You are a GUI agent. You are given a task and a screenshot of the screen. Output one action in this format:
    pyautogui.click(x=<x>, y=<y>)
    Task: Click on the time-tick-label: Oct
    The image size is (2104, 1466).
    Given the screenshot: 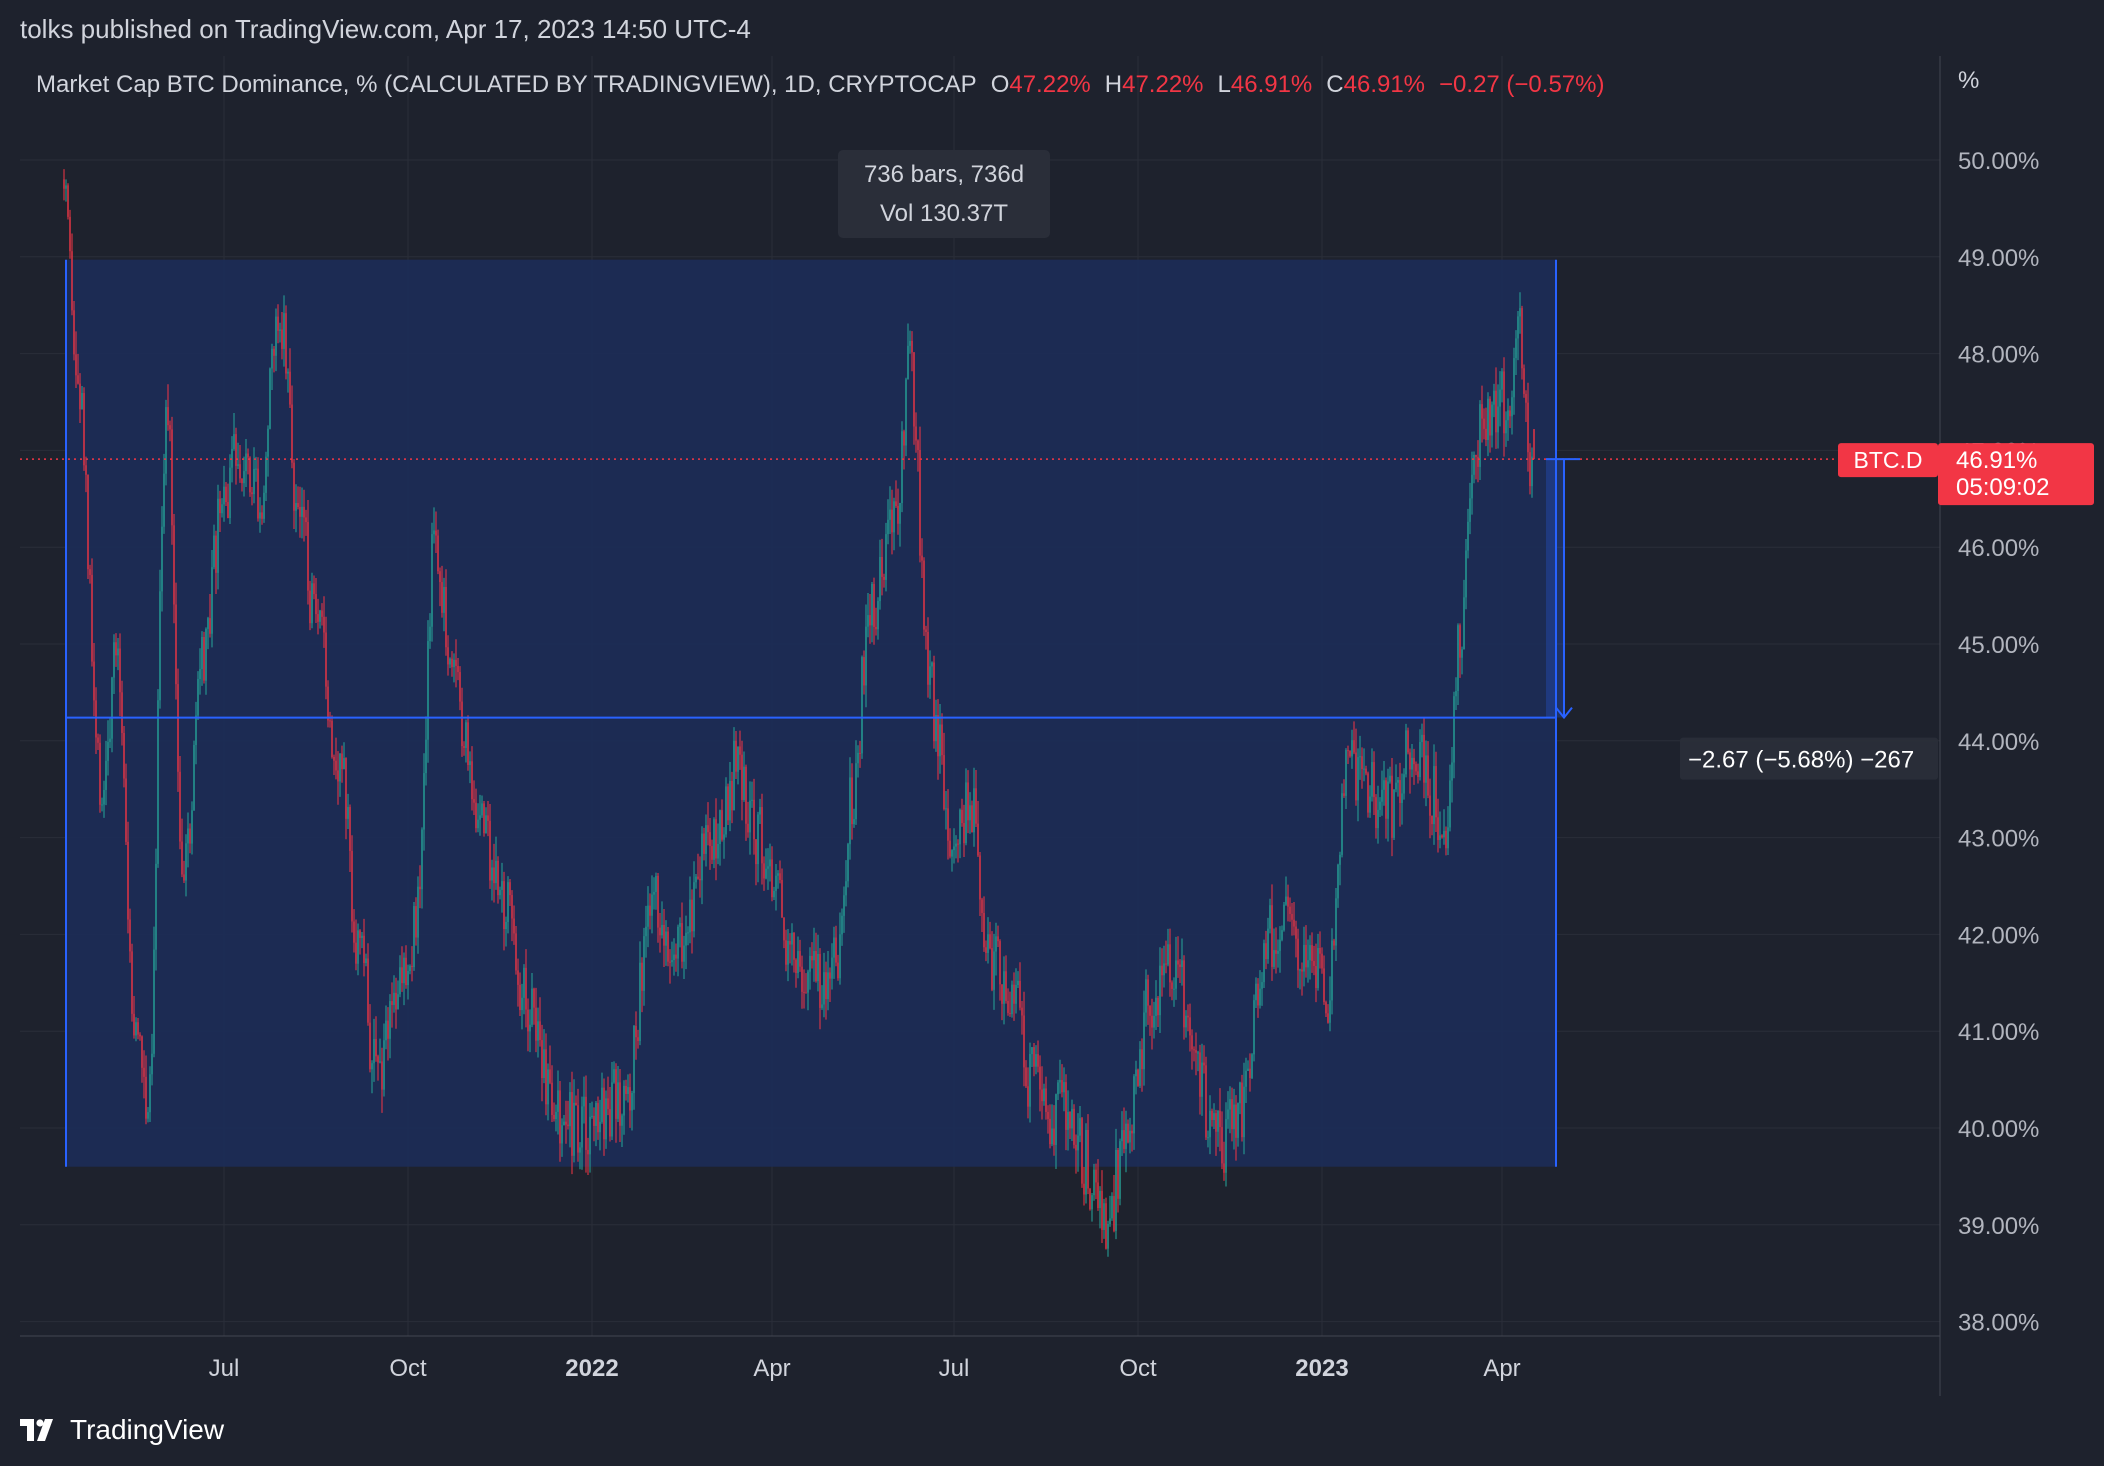 What is the action you would take?
    pyautogui.click(x=408, y=1368)
    